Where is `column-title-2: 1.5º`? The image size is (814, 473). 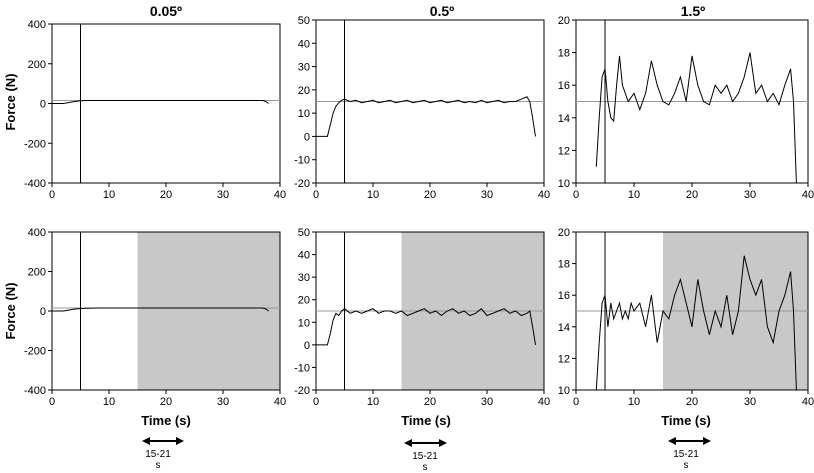
column-title-2: 1.5º is located at coordinates (693, 11).